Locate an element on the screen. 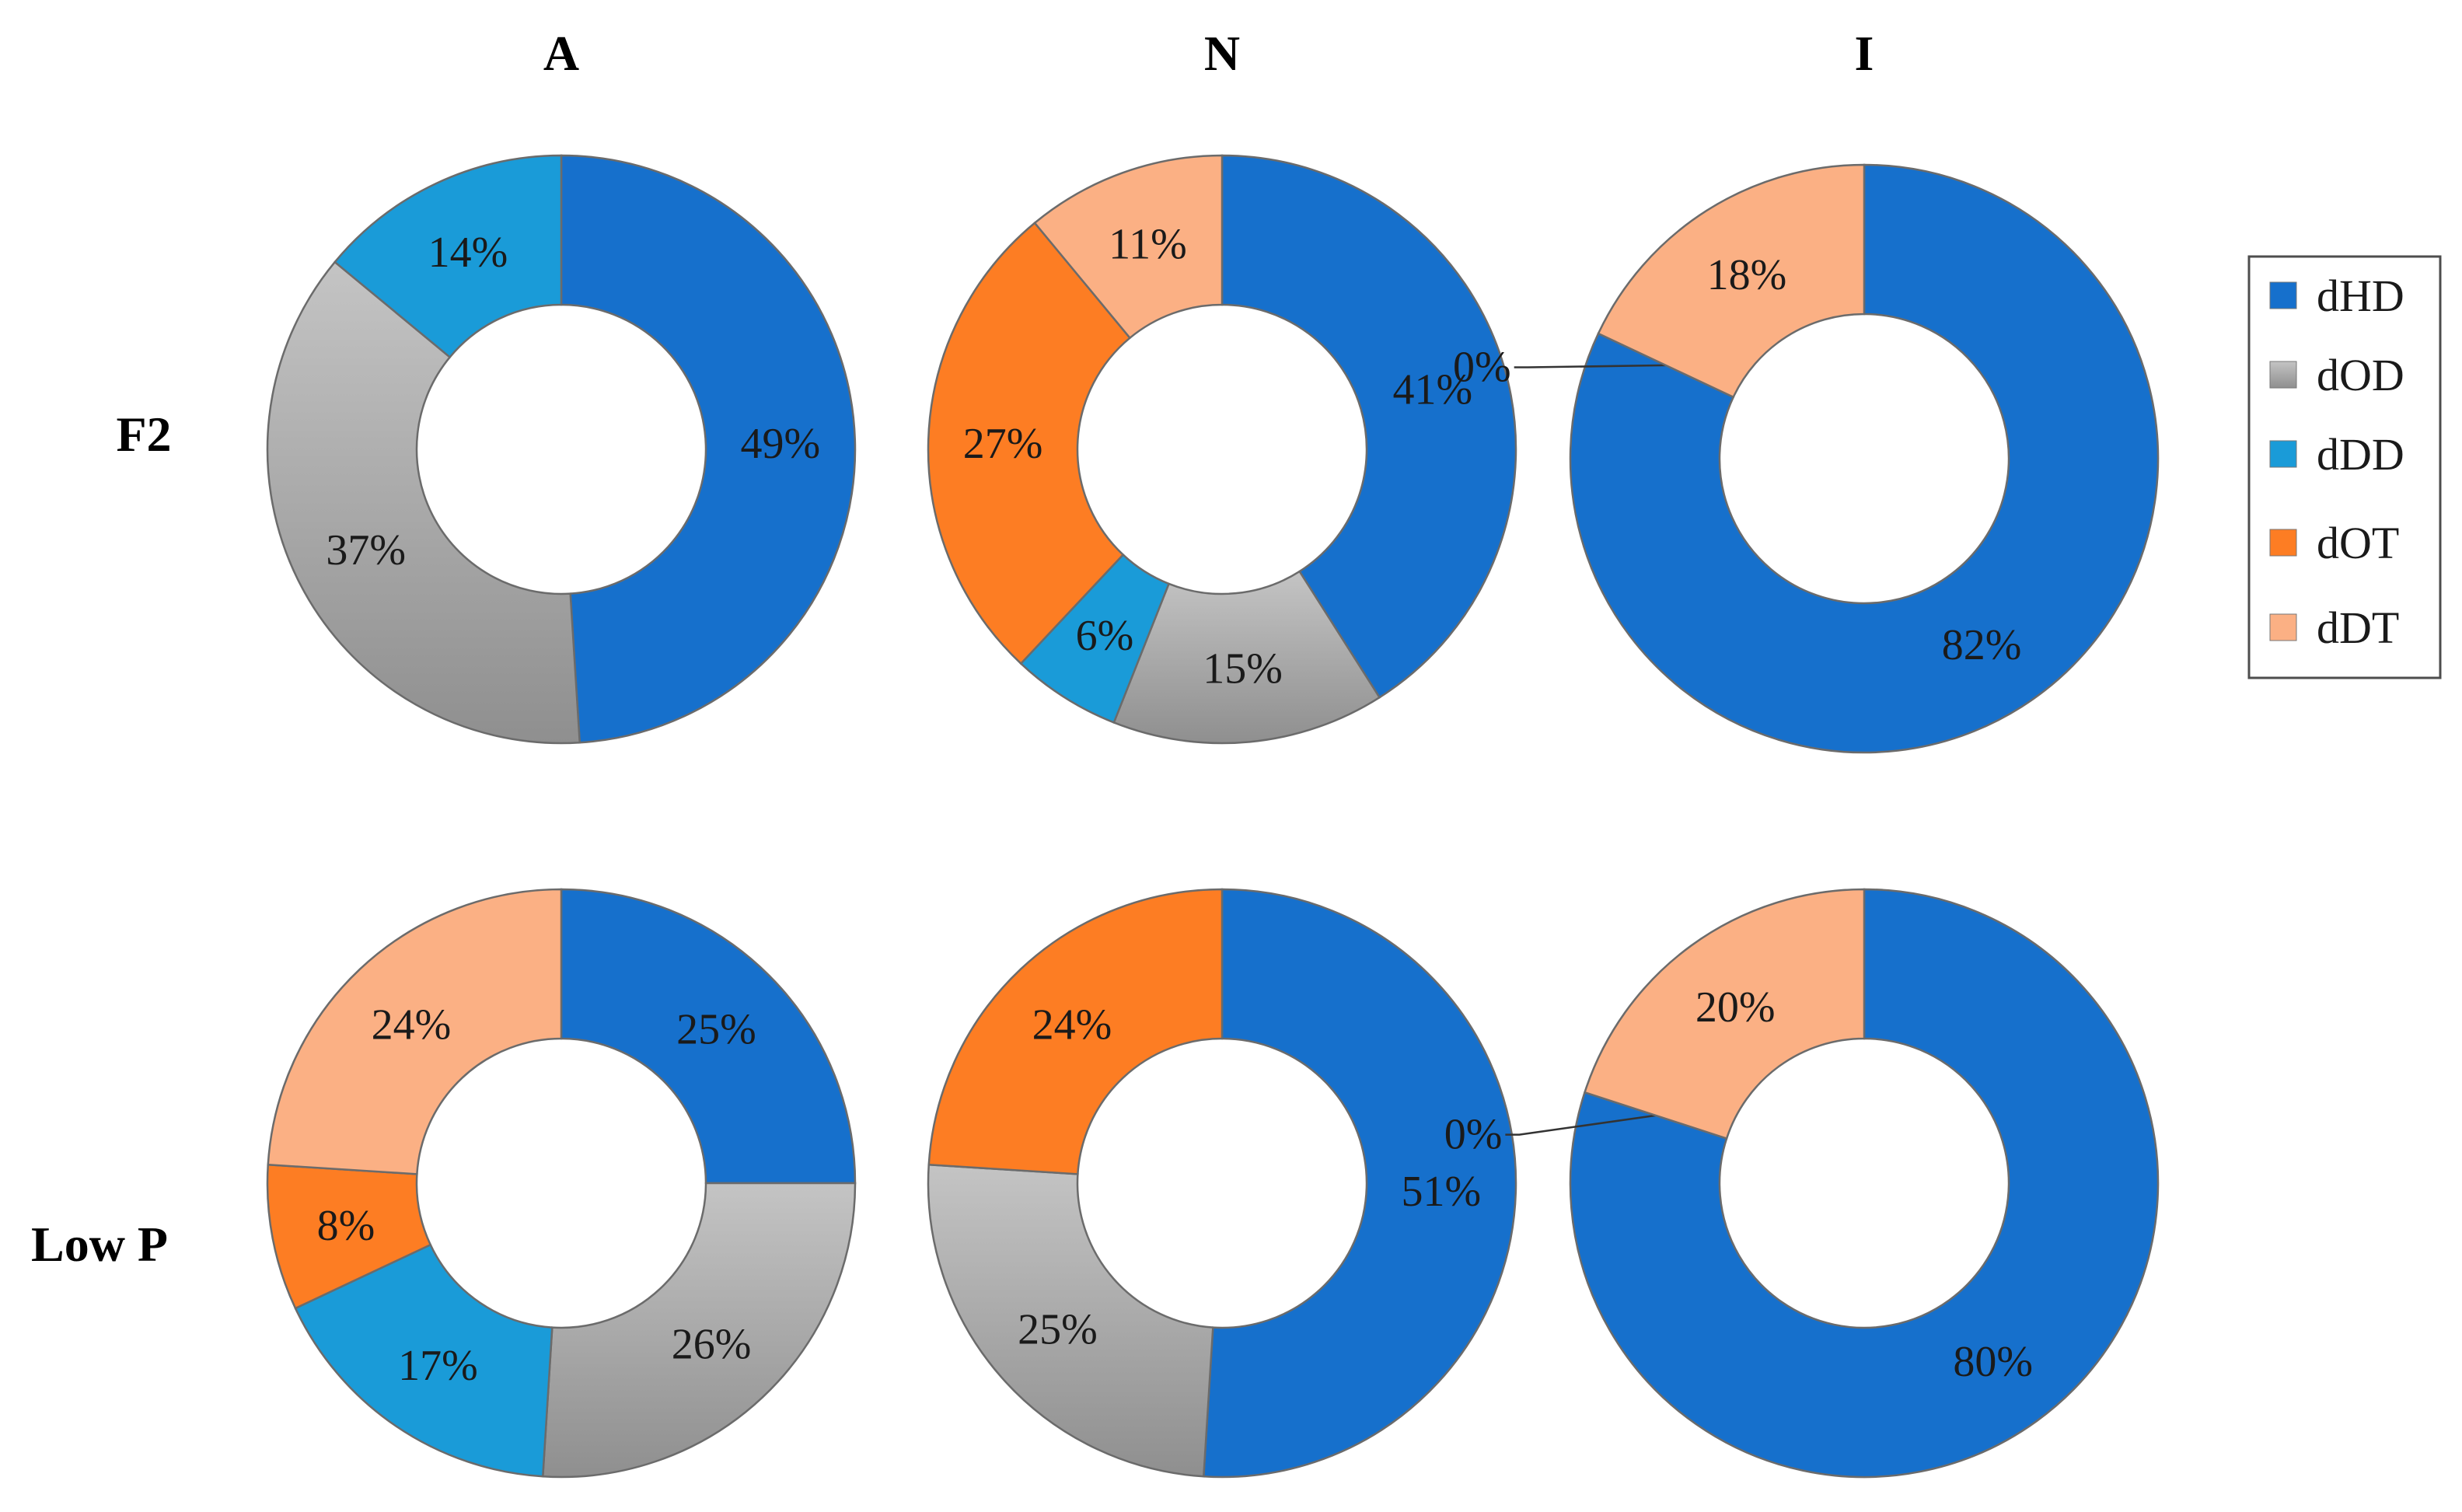 The image size is (2462, 1512). data-label-dod: 15% is located at coordinates (1243, 669).